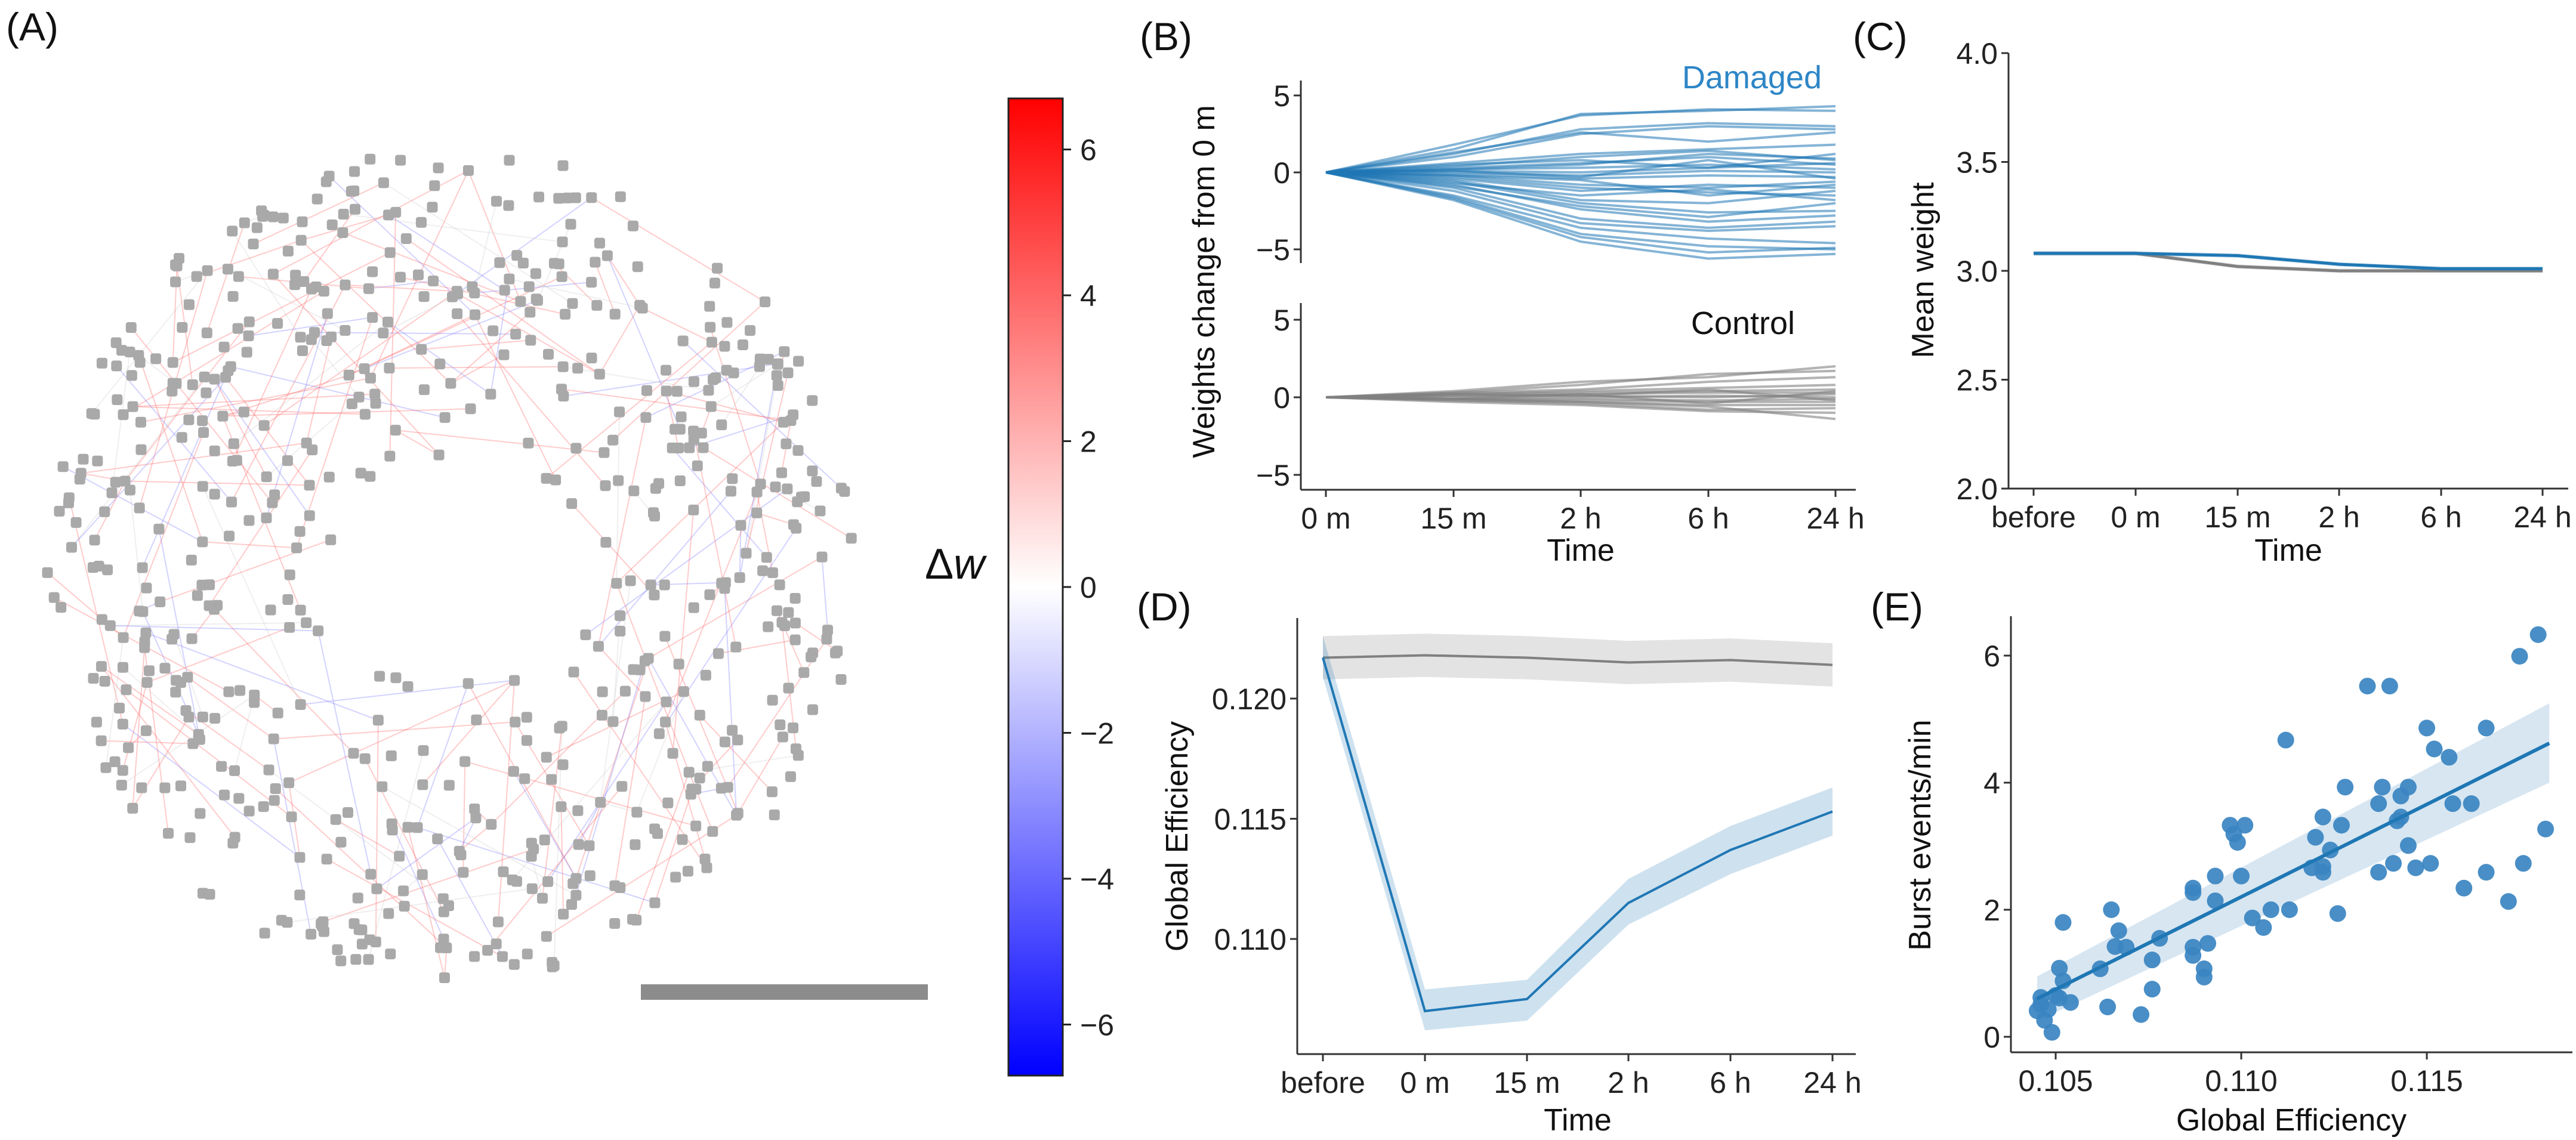  Describe the element at coordinates (1731, 1082) in the screenshot. I see `x-tick-label: 6 h` at that location.